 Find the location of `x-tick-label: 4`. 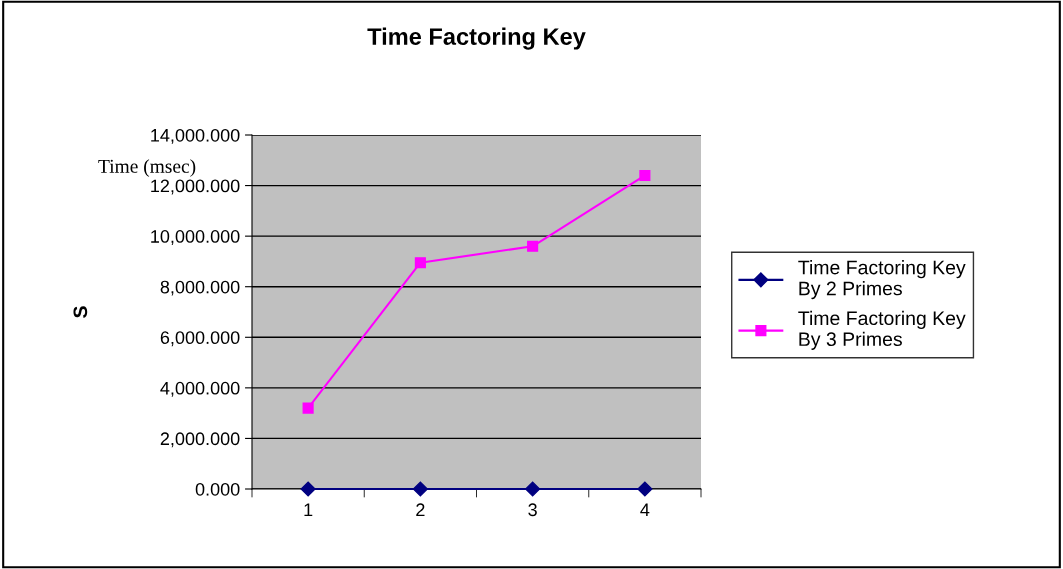

x-tick-label: 4 is located at coordinates (645, 509).